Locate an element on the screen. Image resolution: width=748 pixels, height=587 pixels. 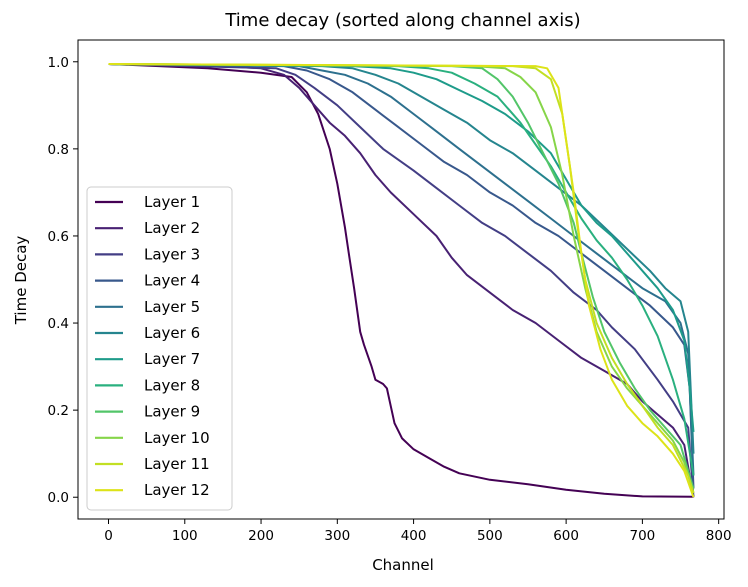
legend-item: Layer 11 is located at coordinates (152, 464).